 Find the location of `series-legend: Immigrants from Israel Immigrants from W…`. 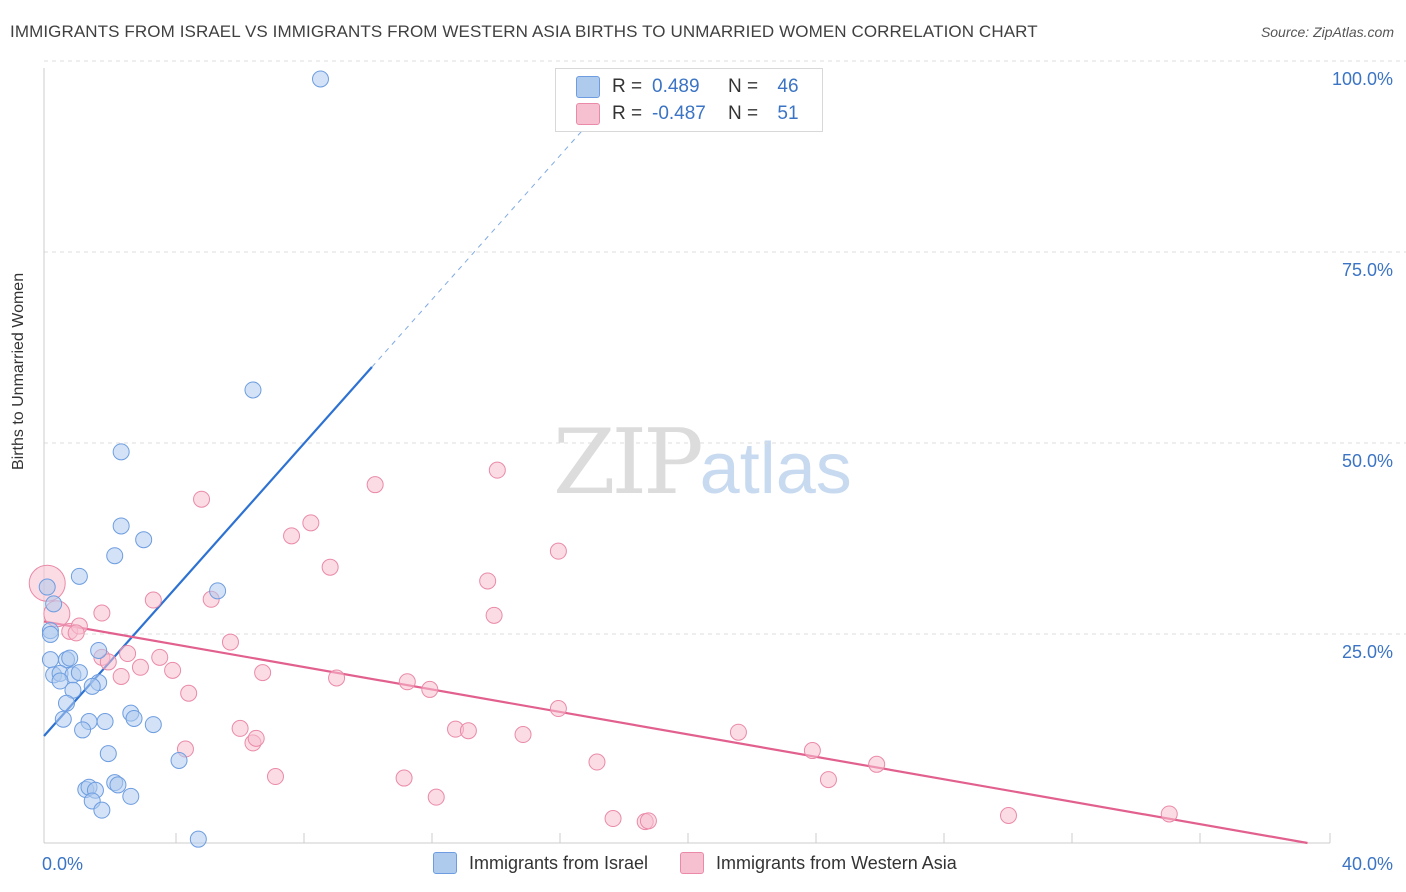

series-legend: Immigrants from Israel Immigrants from W… is located at coordinates (711, 863).